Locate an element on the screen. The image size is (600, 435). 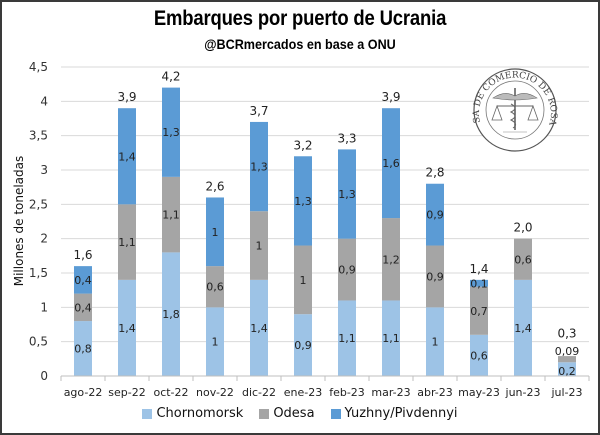
y-tick-label: 3,5 is located at coordinates (38, 136).